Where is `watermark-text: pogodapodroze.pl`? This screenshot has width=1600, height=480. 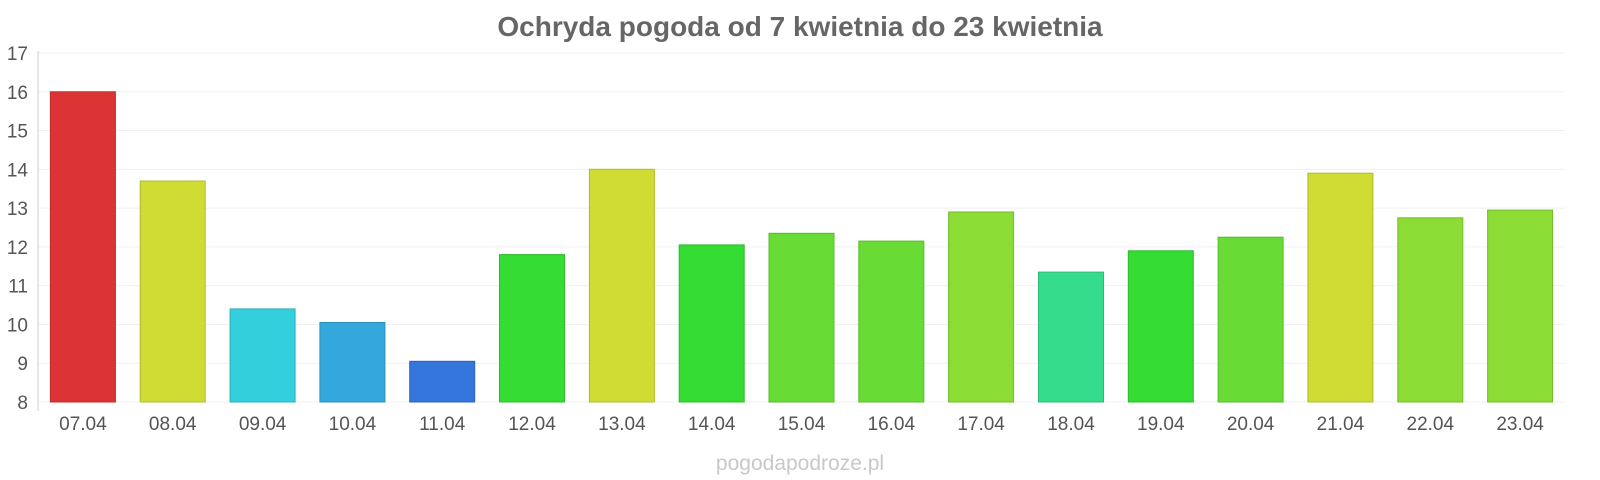
watermark-text: pogodapodroze.pl is located at coordinates (800, 463).